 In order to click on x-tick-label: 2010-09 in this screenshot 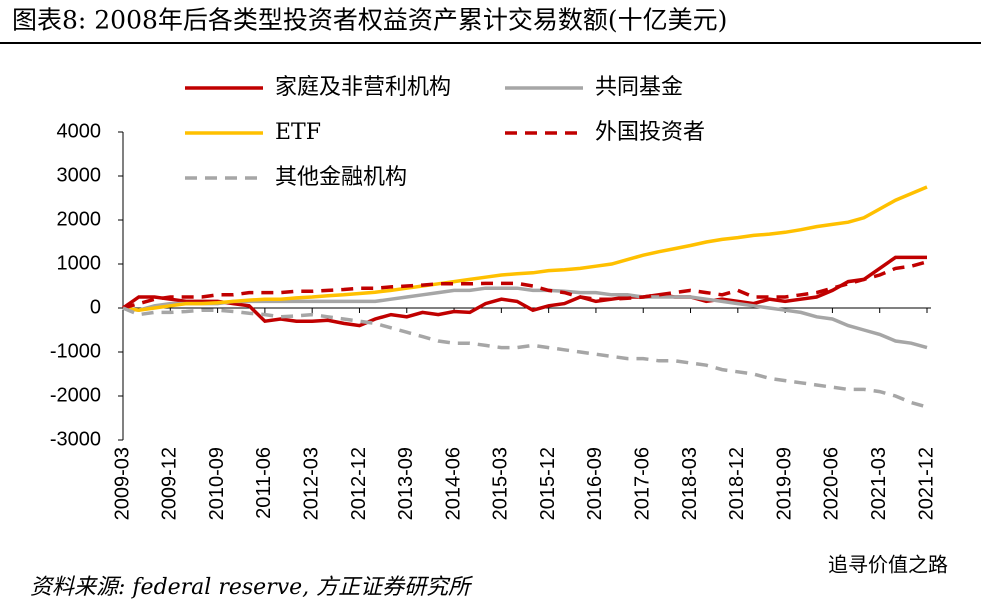, I will do `click(217, 483)`.